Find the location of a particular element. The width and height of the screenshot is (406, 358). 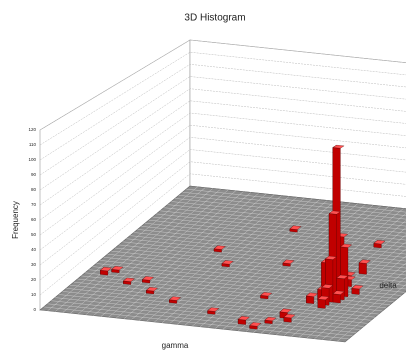

z-axis-label: Frequency is located at coordinates (15, 220).